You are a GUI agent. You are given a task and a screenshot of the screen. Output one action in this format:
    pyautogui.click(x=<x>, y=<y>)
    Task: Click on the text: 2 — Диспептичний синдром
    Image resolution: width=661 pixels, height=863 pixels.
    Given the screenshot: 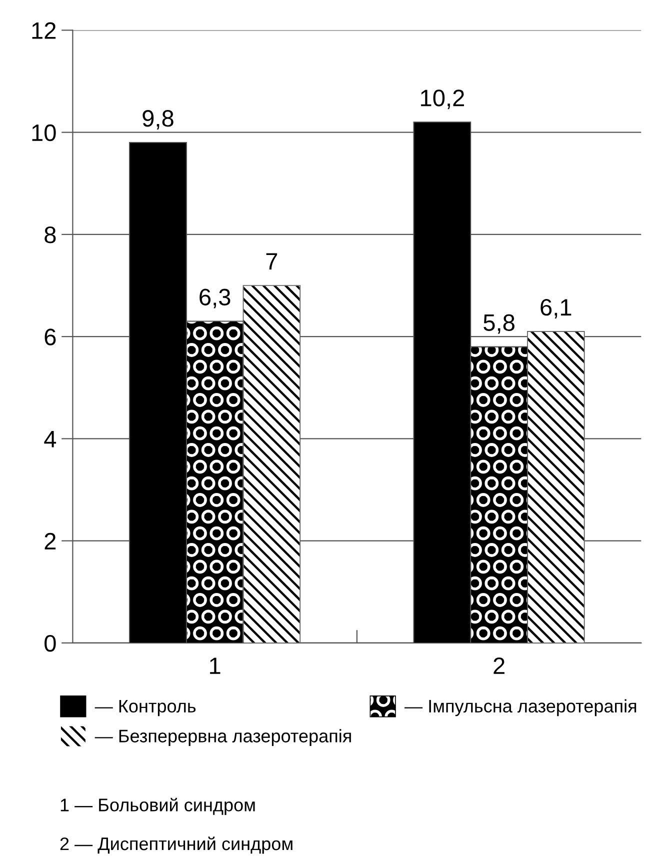 What is the action you would take?
    pyautogui.click(x=176, y=845)
    